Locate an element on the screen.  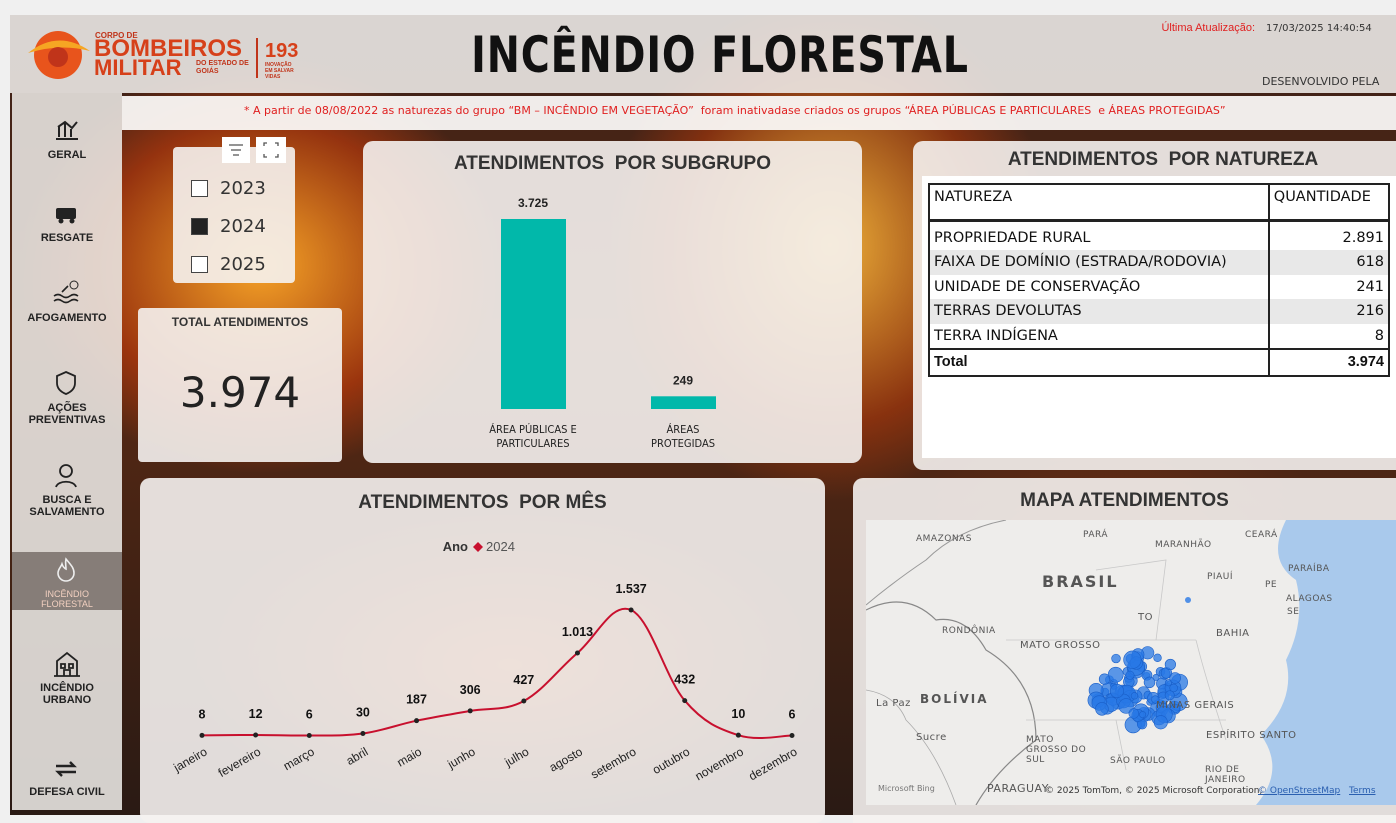
x-tick-label: janeiro is located at coordinates (189, 759).